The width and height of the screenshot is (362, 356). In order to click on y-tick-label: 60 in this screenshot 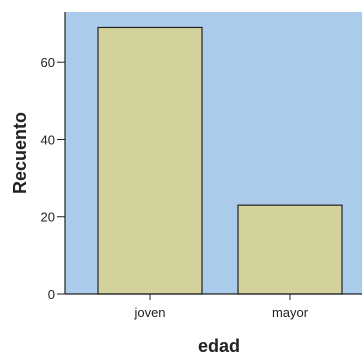, I will do `click(48, 62)`.